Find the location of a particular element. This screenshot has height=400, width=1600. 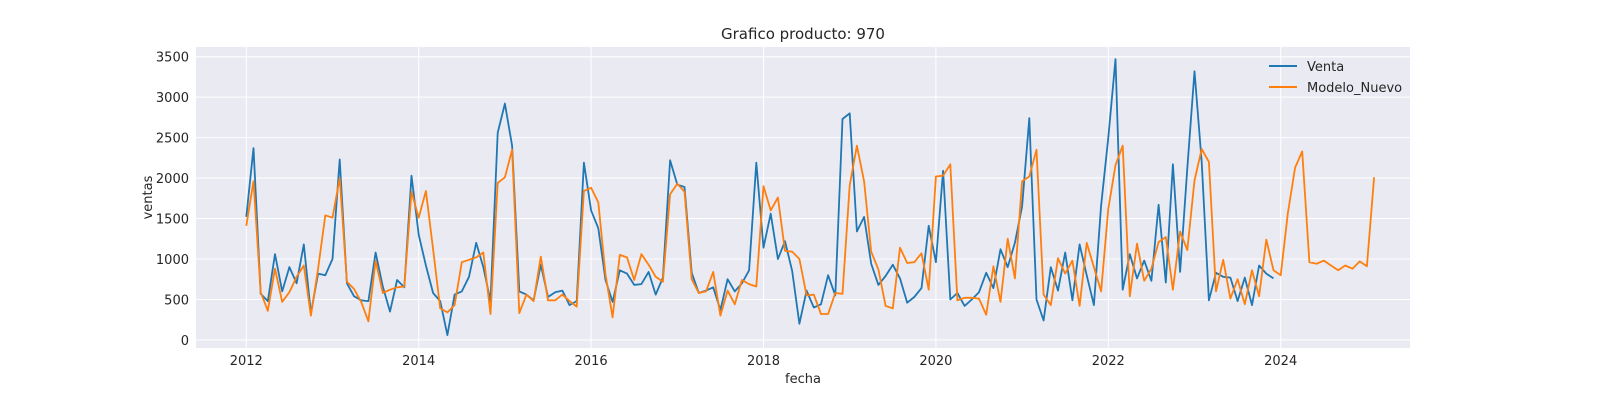

y-axis-label: ventas is located at coordinates (148, 197).